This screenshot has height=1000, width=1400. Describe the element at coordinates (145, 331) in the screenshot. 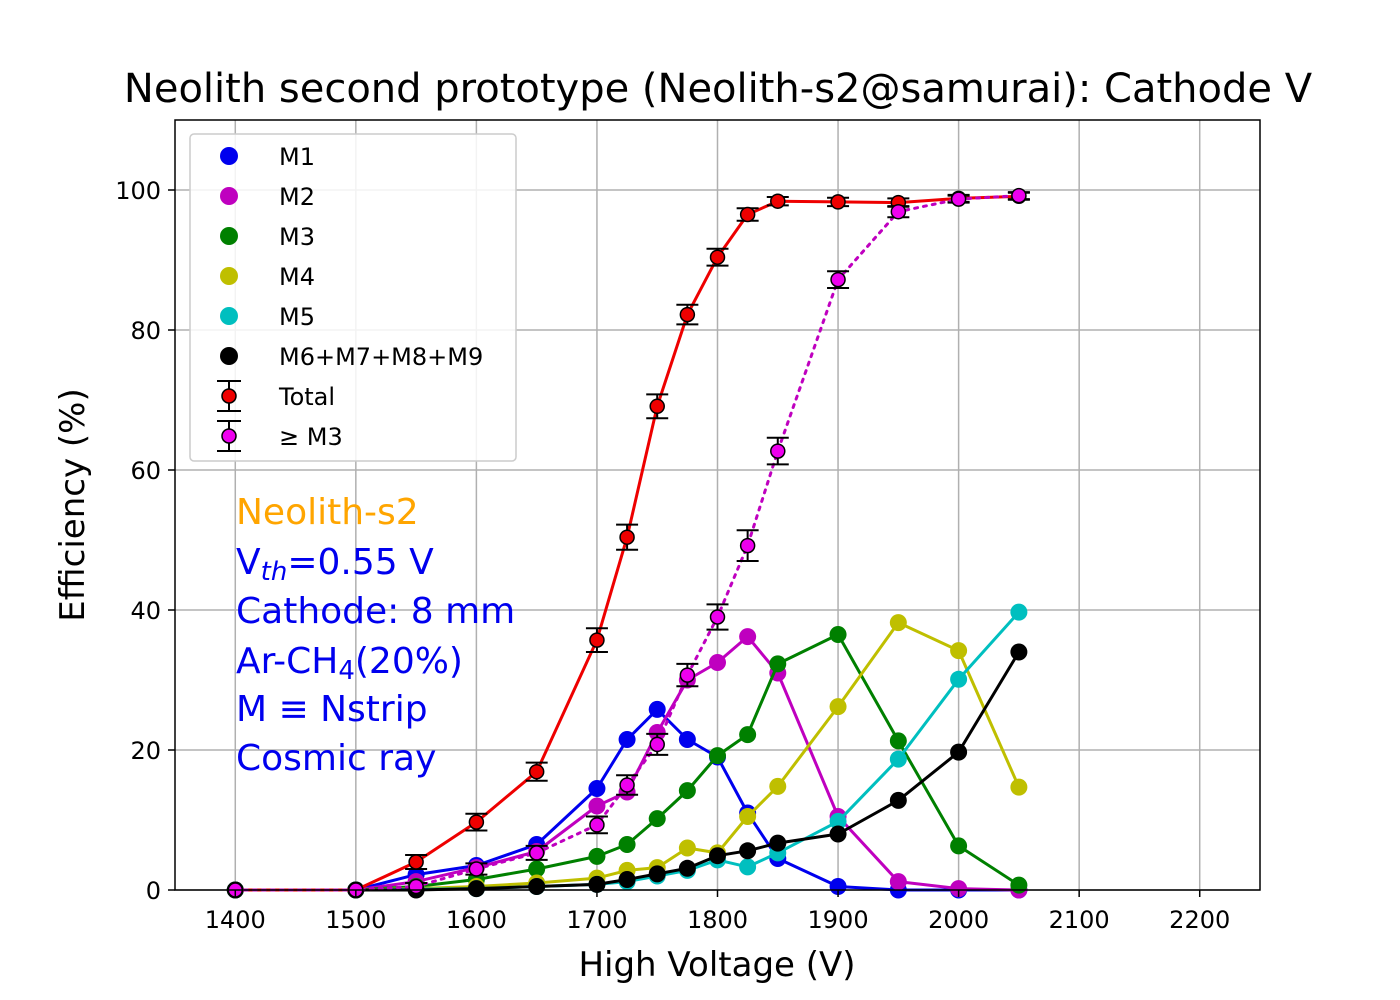

I see `y-tick-label: 80` at that location.